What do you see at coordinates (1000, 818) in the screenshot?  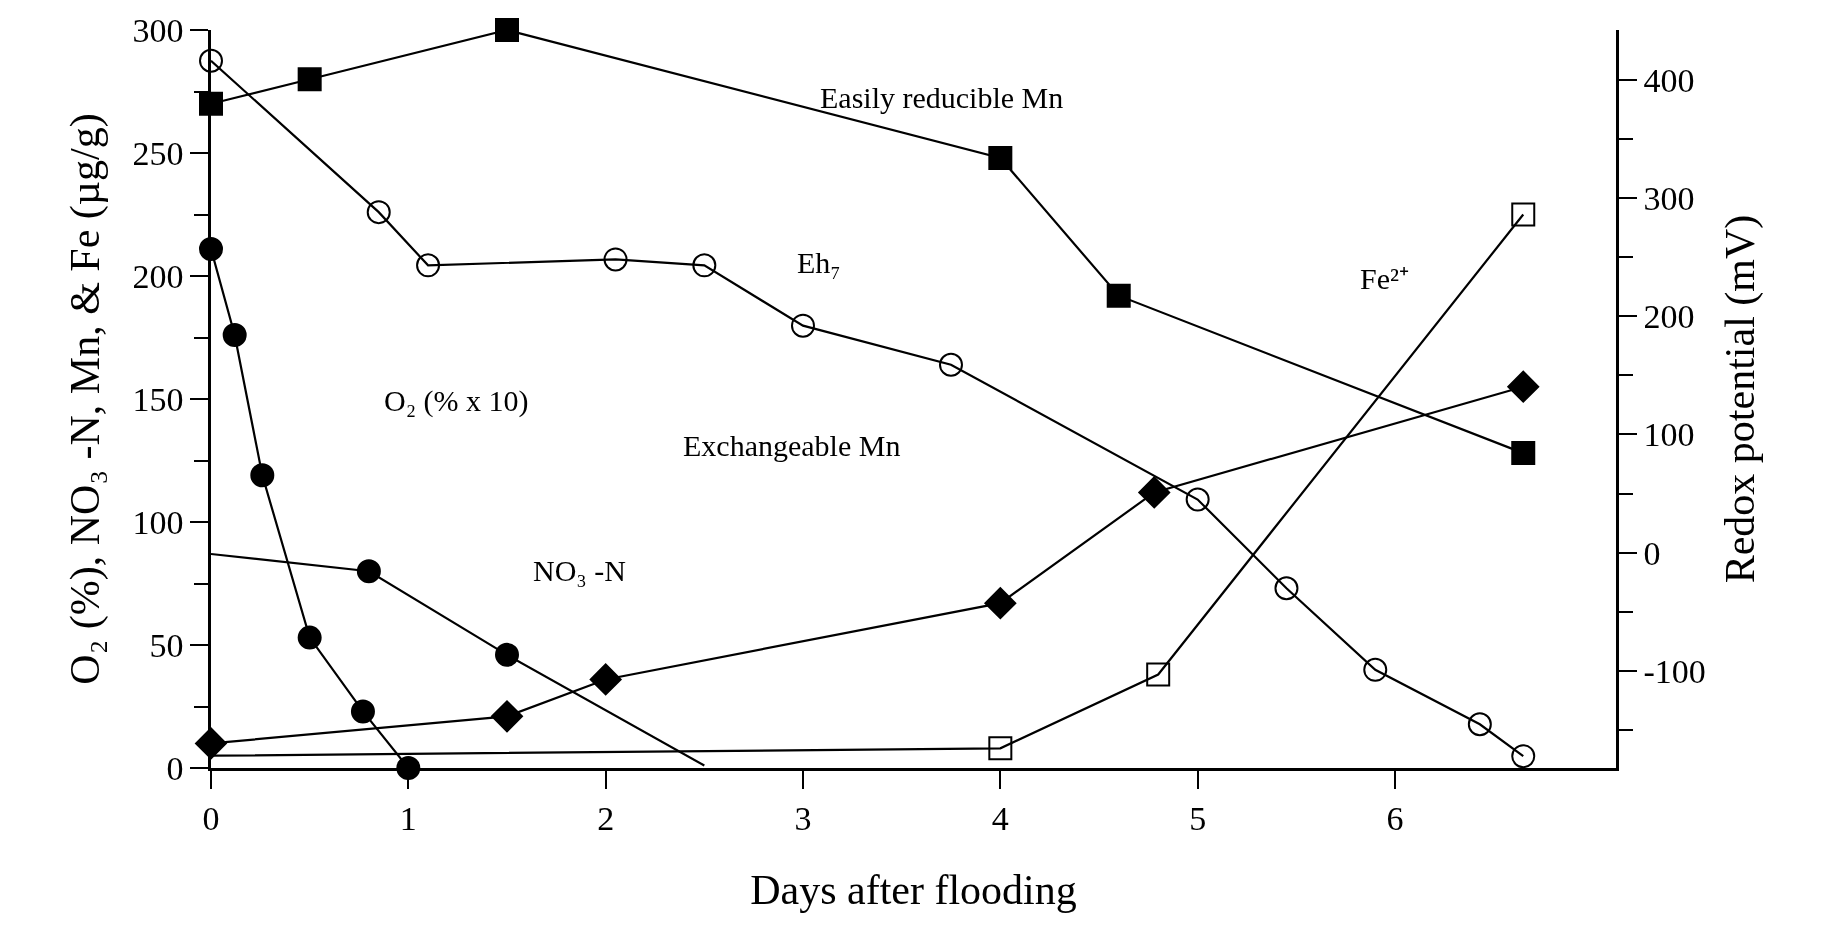 I see `x-tick-label: 4` at bounding box center [1000, 818].